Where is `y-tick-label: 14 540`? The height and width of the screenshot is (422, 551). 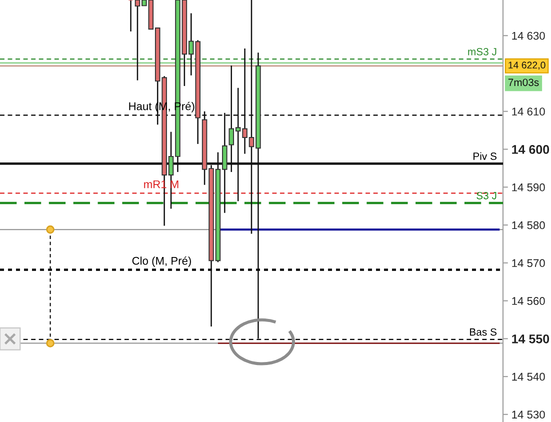 y-tick-label: 14 540 is located at coordinates (528, 376).